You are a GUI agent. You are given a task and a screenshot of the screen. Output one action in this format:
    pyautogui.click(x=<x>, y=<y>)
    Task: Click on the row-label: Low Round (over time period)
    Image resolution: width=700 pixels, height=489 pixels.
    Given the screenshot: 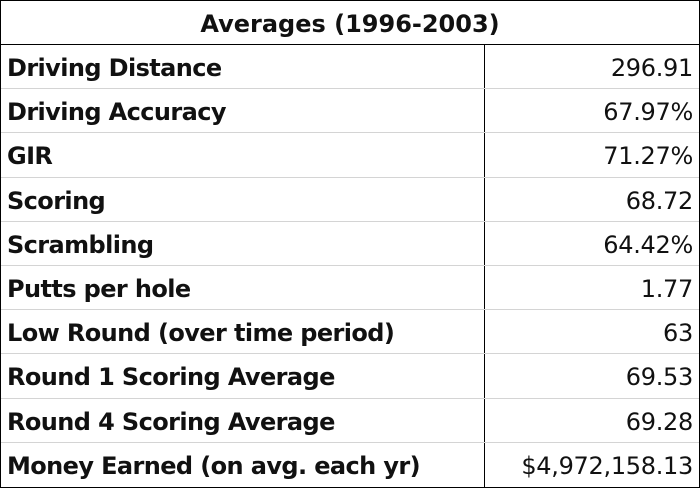 What is the action you would take?
    pyautogui.click(x=201, y=333)
    